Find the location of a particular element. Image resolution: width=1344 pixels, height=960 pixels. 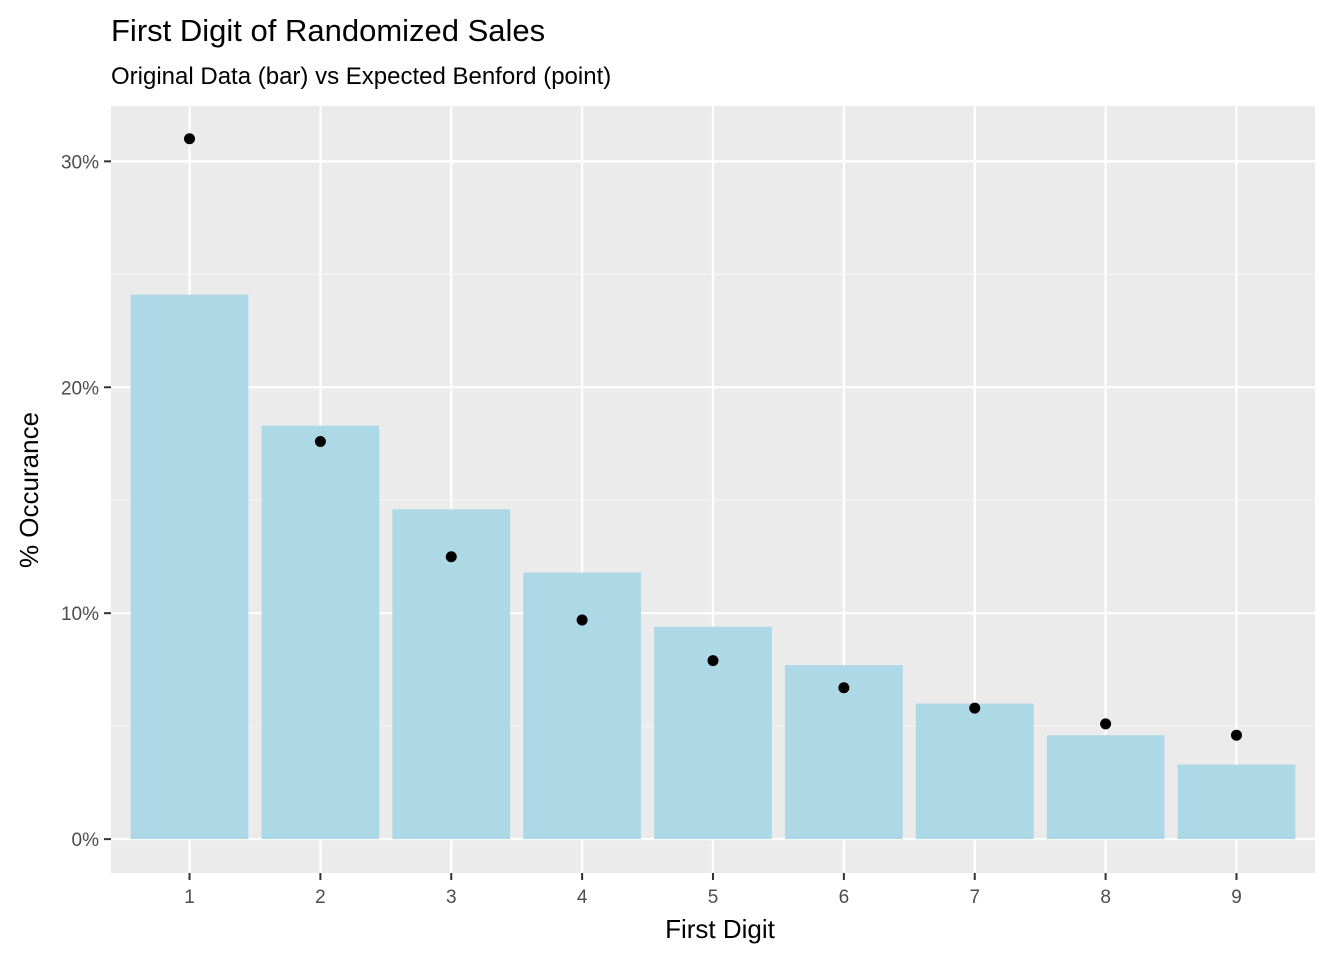

y-tick-label: 20% is located at coordinates (80, 388).